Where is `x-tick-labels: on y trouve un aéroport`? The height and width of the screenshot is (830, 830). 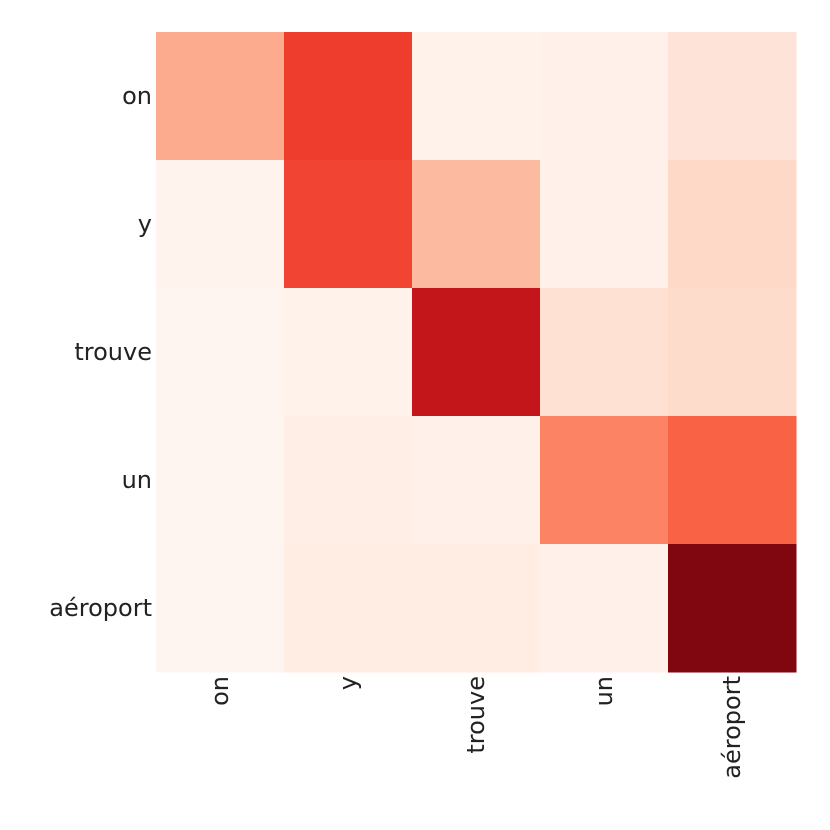
x-tick-labels: on y trouve un aéroport is located at coordinates (476, 727).